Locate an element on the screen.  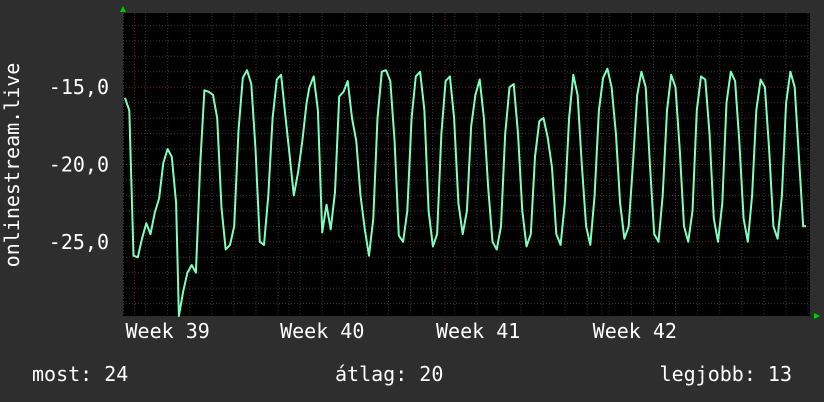
x-tick-label: Week 41 is located at coordinates (478, 331).